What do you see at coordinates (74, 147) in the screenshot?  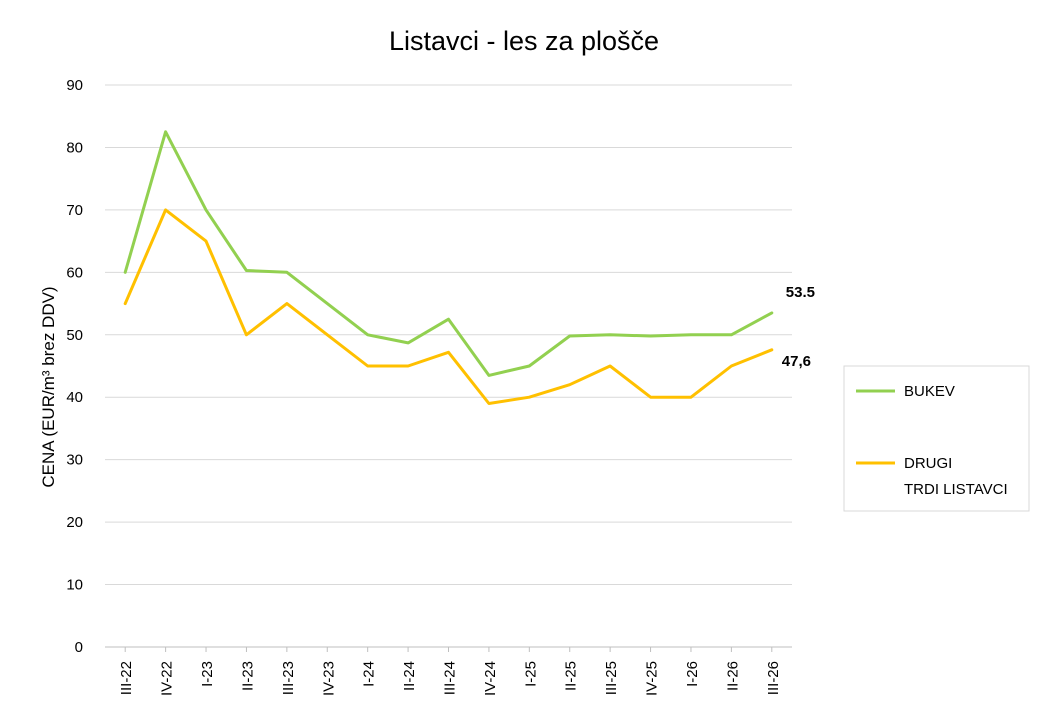 I see `y-tick-label: 80` at bounding box center [74, 147].